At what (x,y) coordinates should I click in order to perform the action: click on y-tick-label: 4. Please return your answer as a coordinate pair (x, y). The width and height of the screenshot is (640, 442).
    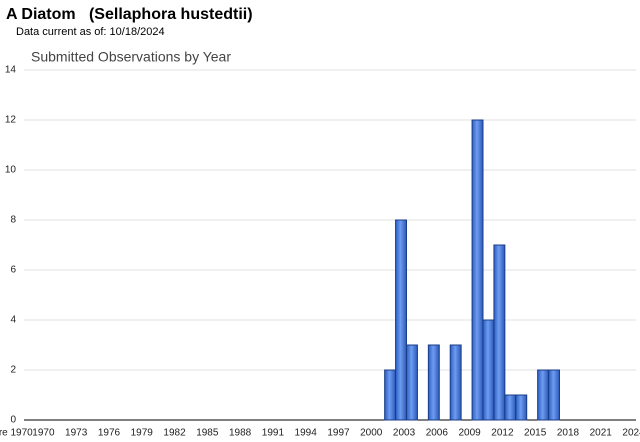
    Looking at the image, I should click on (13, 320).